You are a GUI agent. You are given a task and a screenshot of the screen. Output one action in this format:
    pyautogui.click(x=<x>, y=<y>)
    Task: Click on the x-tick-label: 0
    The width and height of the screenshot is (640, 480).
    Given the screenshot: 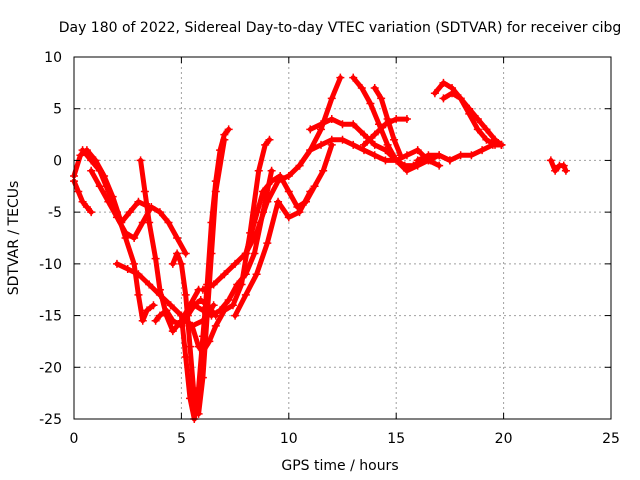 What is the action you would take?
    pyautogui.click(x=74, y=439)
    